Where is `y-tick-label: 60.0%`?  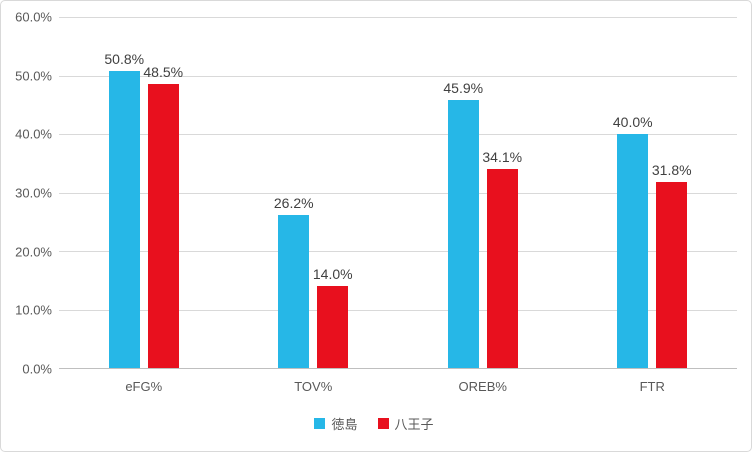 y-tick-label: 60.0% is located at coordinates (33, 17).